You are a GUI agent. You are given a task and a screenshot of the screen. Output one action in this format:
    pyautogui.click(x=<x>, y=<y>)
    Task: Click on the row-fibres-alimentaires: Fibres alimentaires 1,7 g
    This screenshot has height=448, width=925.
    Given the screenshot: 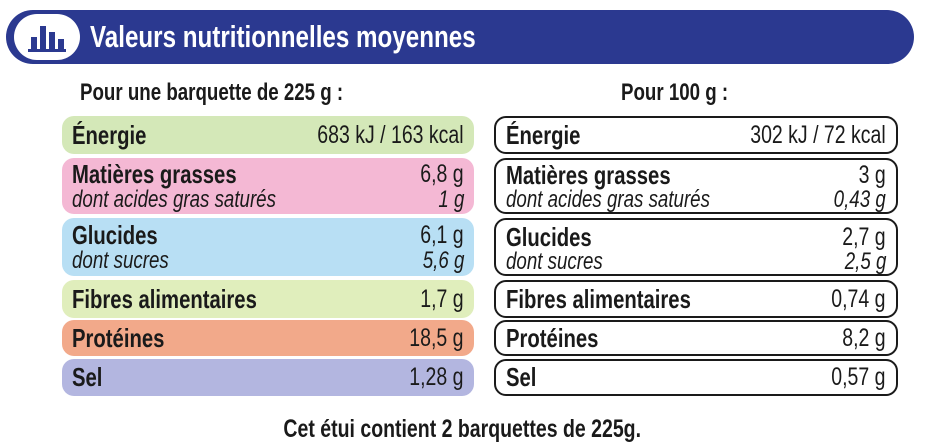 What is the action you would take?
    pyautogui.click(x=268, y=299)
    